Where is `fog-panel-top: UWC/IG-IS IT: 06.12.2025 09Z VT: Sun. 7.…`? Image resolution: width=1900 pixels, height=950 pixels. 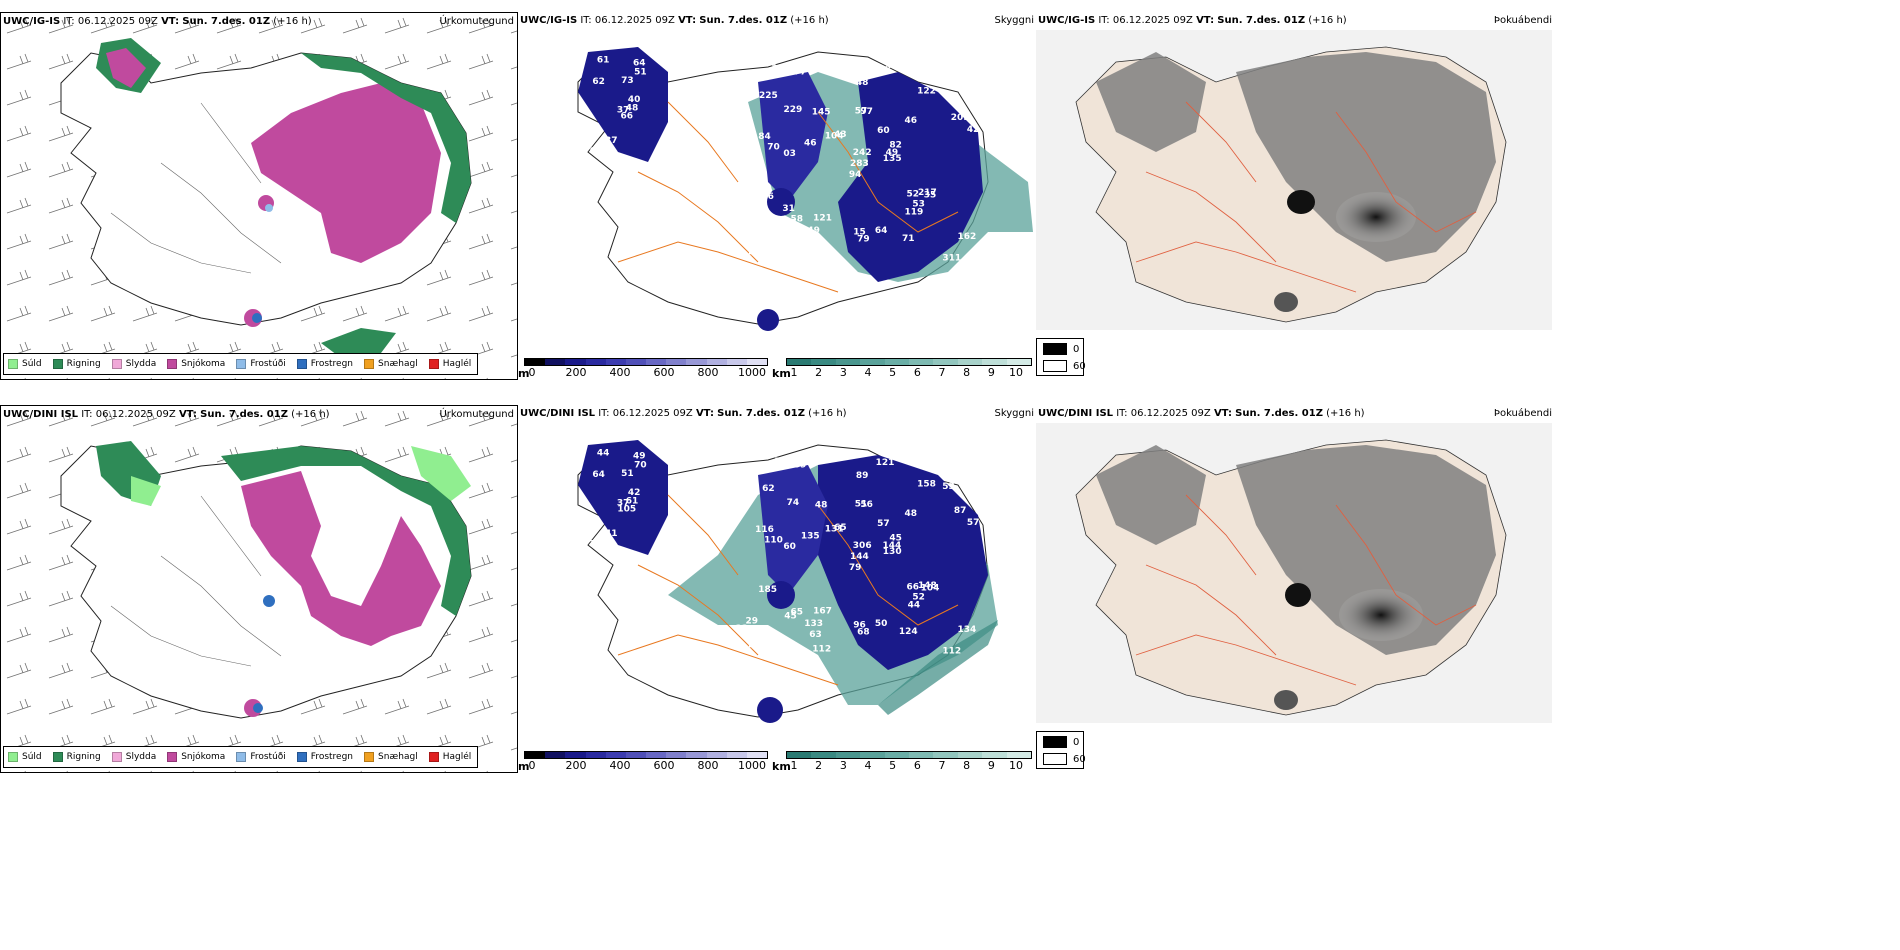
fog-panel-top: UWC/IG-IS IT: 06.12.2025 09Z VT: Sun. 7.… is located at coordinates (1294, 196).